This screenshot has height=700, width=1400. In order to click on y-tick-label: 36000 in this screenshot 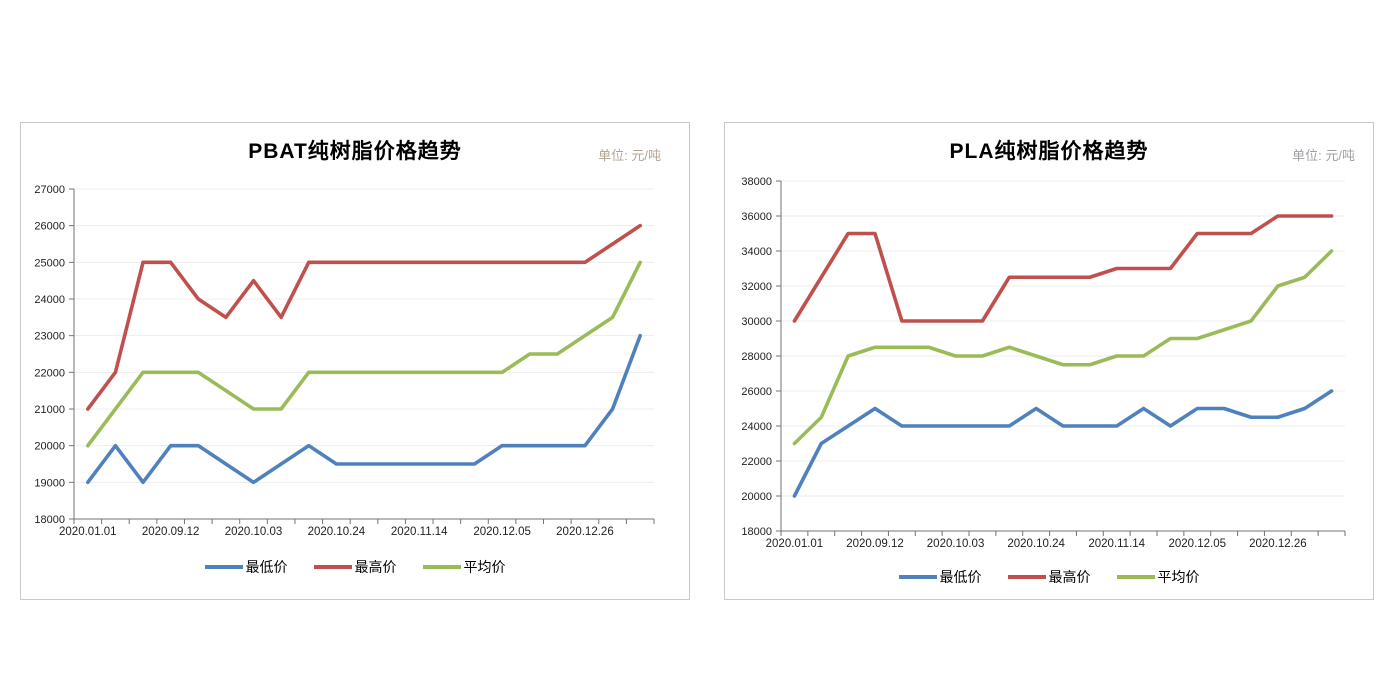, I will do `click(756, 217)`.